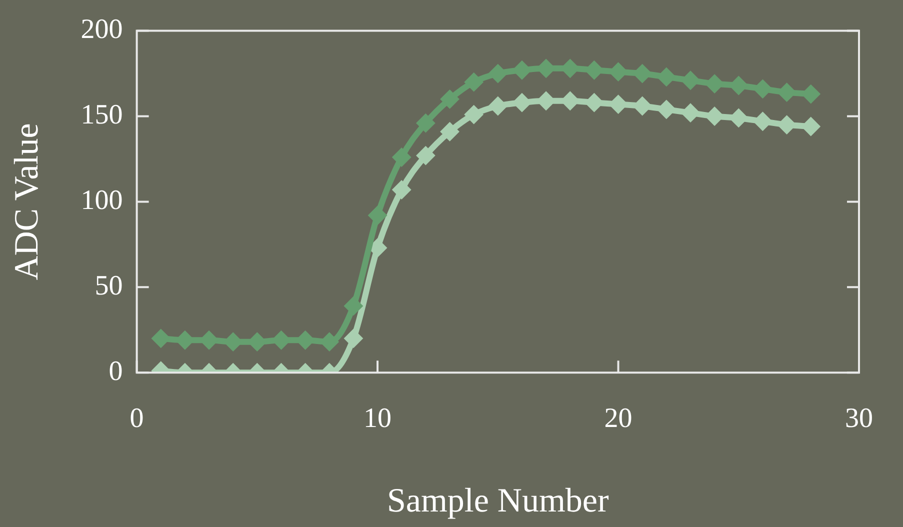 This screenshot has width=903, height=527. What do you see at coordinates (101, 115) in the screenshot?
I see `y-tick-label: 150` at bounding box center [101, 115].